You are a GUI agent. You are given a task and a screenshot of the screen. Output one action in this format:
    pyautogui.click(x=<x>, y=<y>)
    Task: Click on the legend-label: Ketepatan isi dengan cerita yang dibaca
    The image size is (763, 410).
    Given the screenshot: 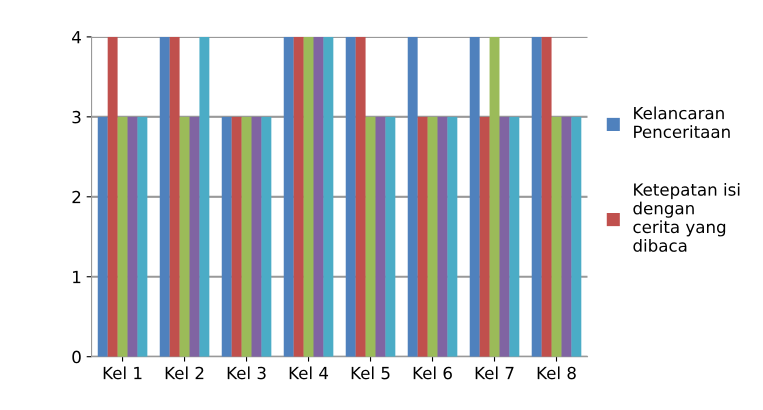 What is the action you would take?
    pyautogui.click(x=686, y=217)
    